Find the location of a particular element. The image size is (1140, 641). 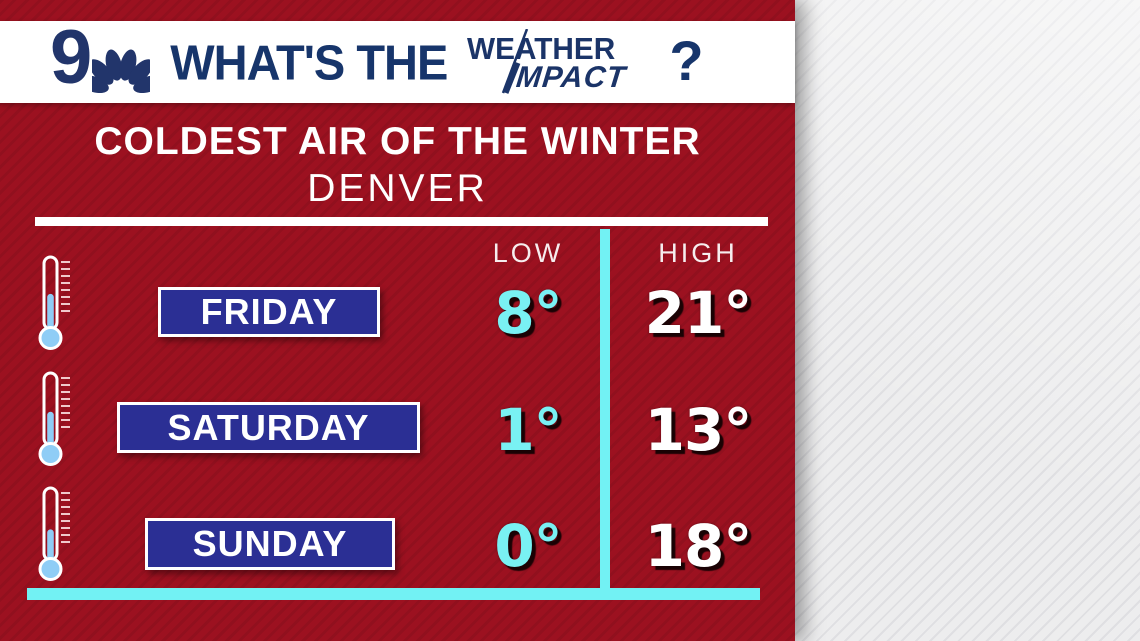

divider-rule is located at coordinates (401, 221).